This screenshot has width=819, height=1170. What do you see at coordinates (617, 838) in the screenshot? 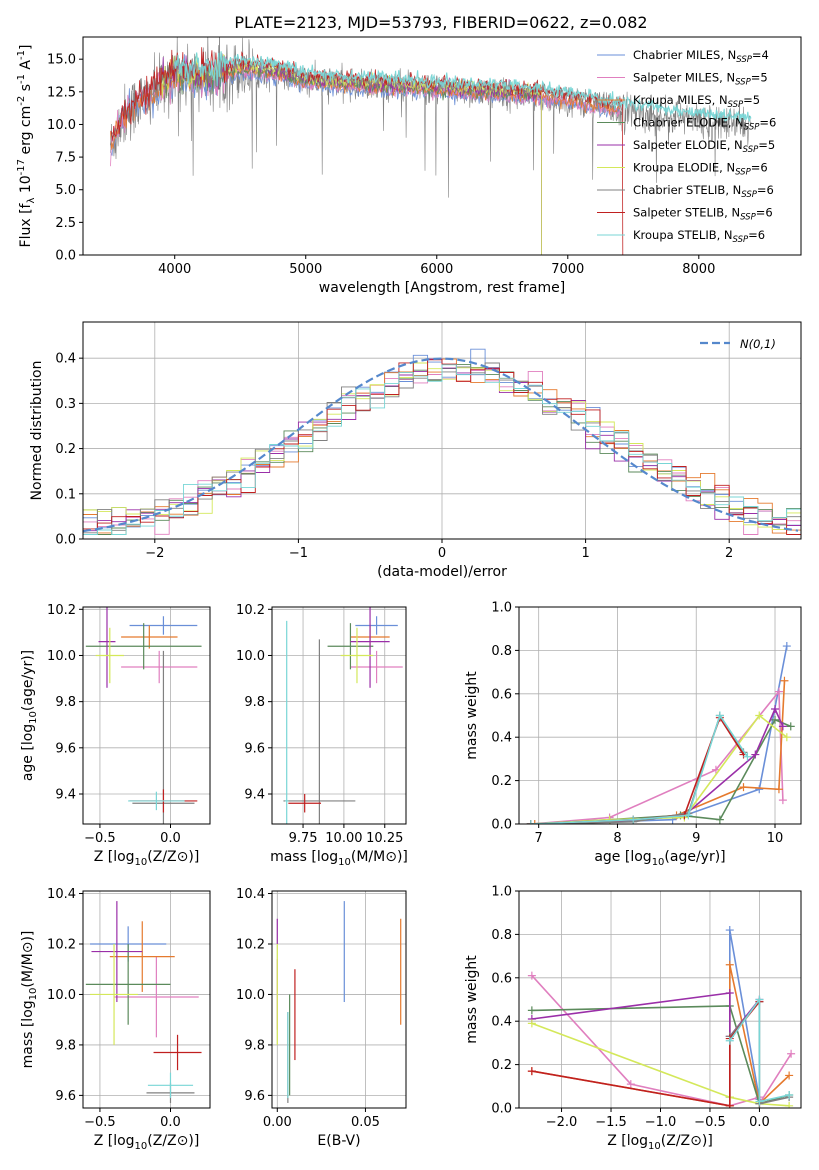
I see `x-tick-label: 8` at bounding box center [617, 838].